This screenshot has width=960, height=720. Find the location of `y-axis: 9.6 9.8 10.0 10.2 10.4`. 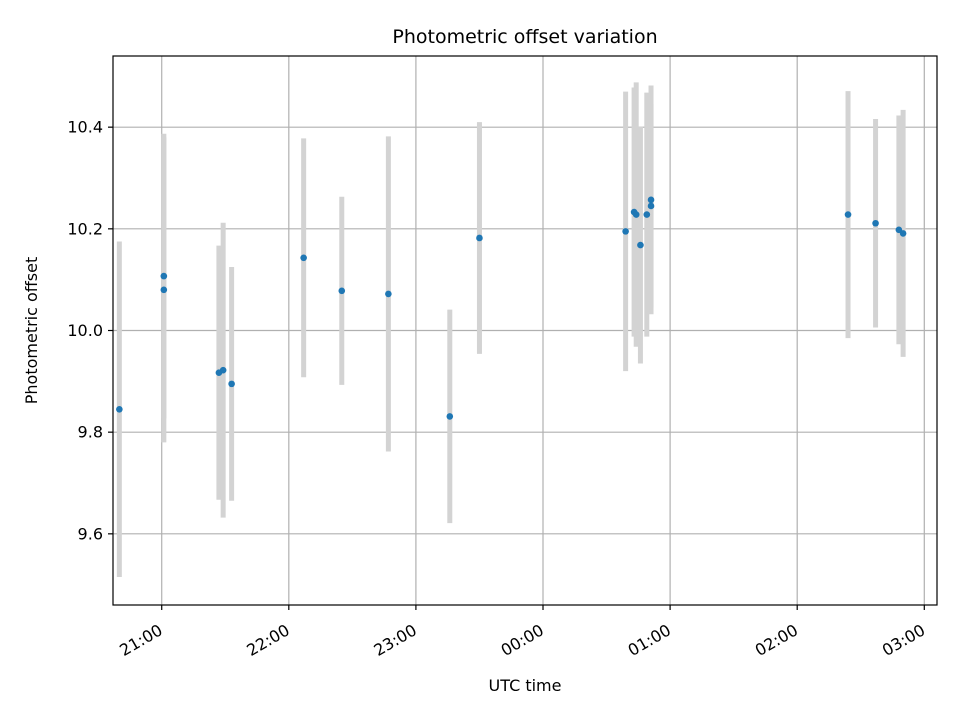

y-axis: 9.6 9.8 10.0 10.2 10.4 is located at coordinates (90, 330).